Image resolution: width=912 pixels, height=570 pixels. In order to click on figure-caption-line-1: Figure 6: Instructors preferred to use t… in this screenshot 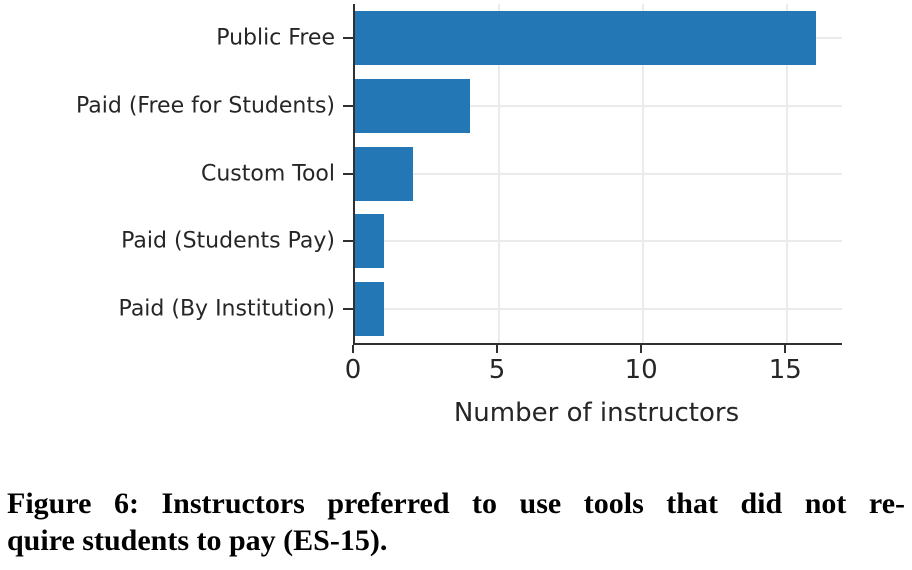, I will do `click(456, 503)`.